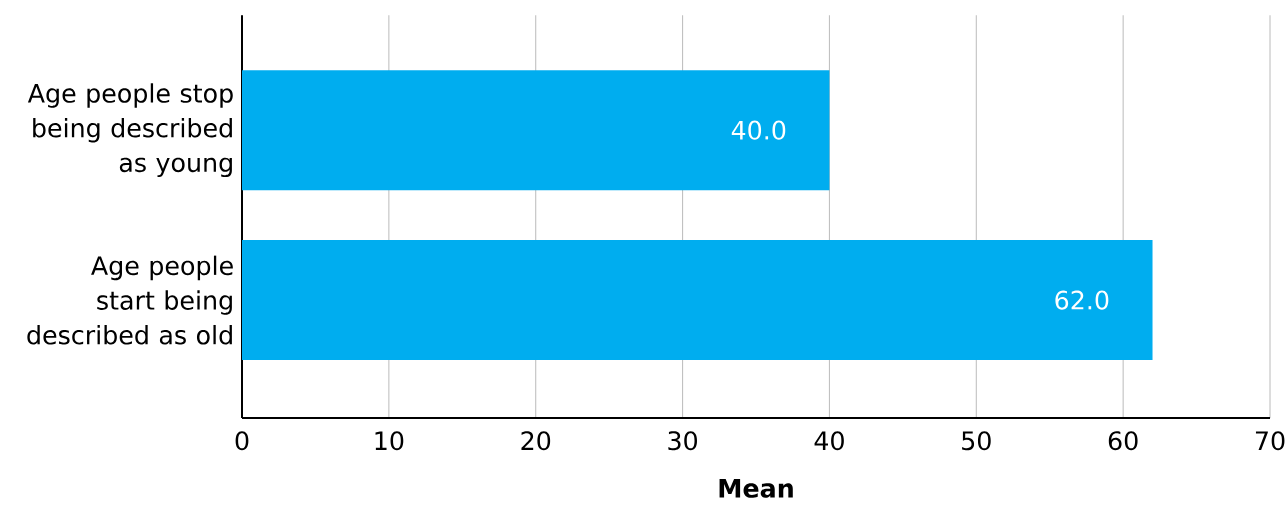 This screenshot has height=518, width=1287. I want to click on data-label: 62.0, so click(1082, 300).